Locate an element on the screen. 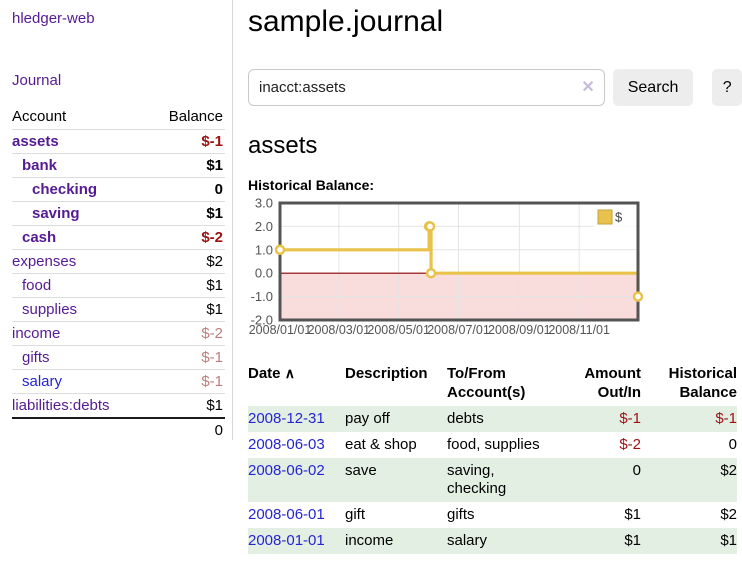 The height and width of the screenshot is (582, 742). transaction-accounts: food, supplies is located at coordinates (493, 444).